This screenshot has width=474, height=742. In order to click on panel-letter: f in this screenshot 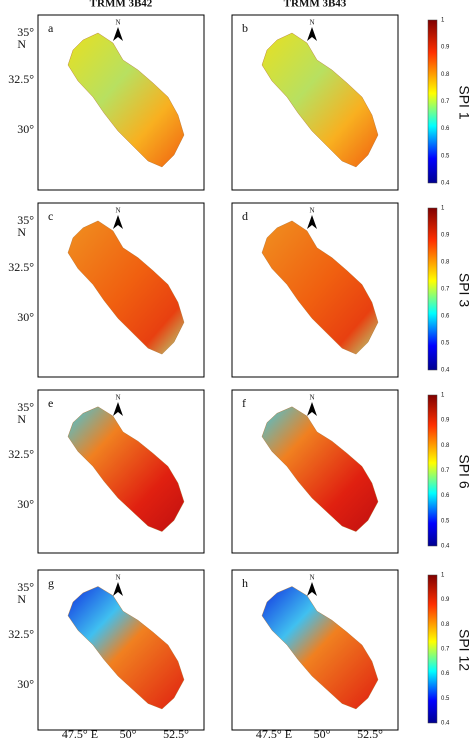, I will do `click(244, 403)`.